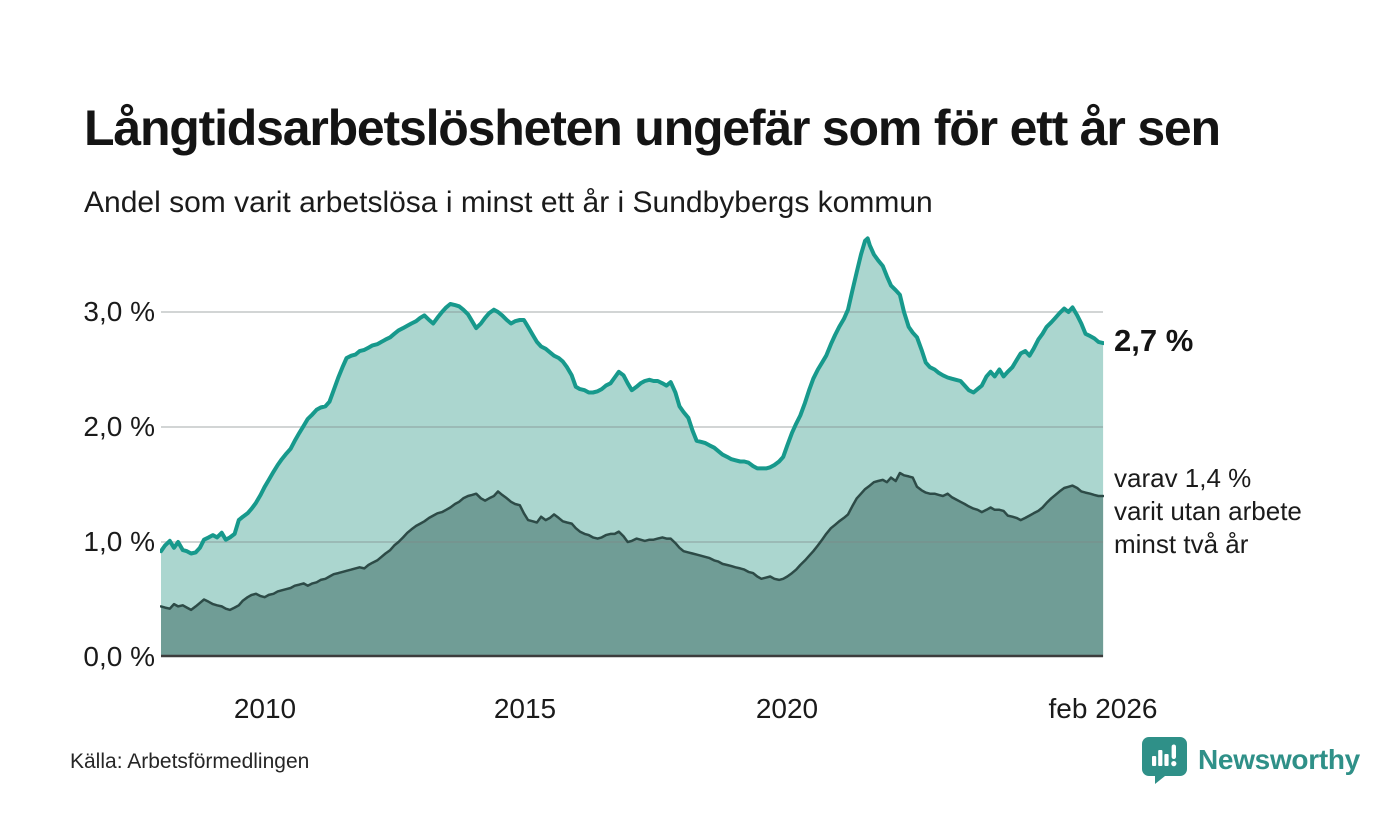  Describe the element at coordinates (525, 708) in the screenshot. I see `x-axis-tick-2015: 2015` at that location.